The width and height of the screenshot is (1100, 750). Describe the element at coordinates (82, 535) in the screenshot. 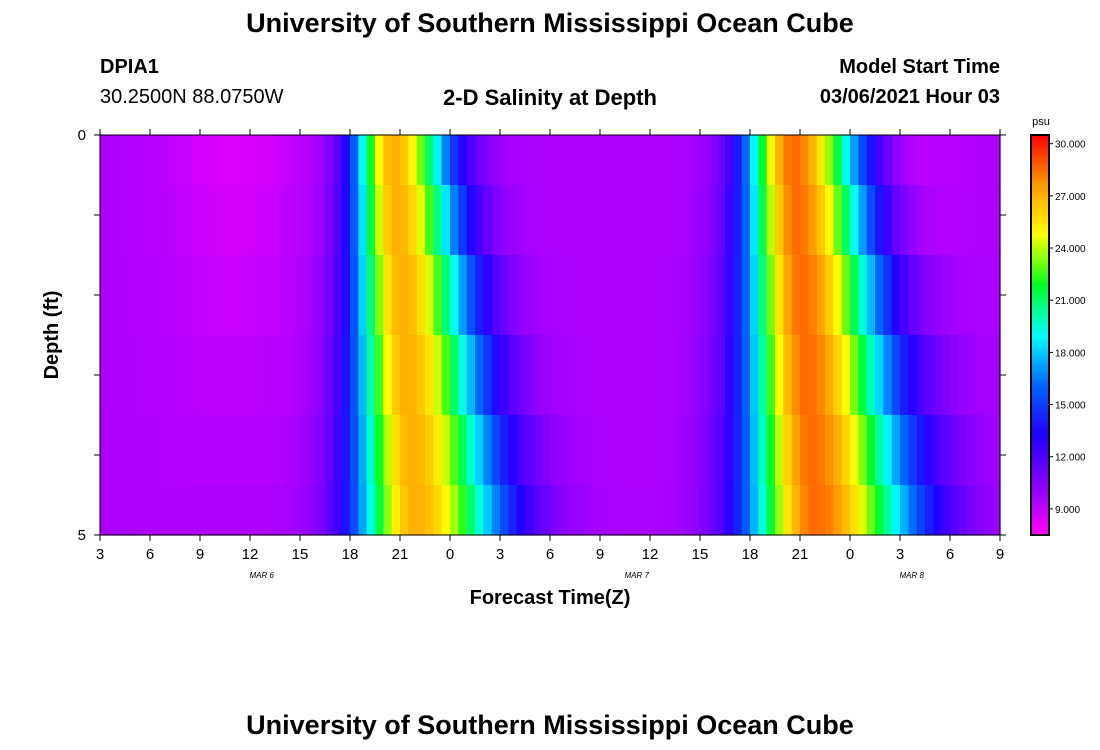

I see `y-tick-label: 5` at that location.